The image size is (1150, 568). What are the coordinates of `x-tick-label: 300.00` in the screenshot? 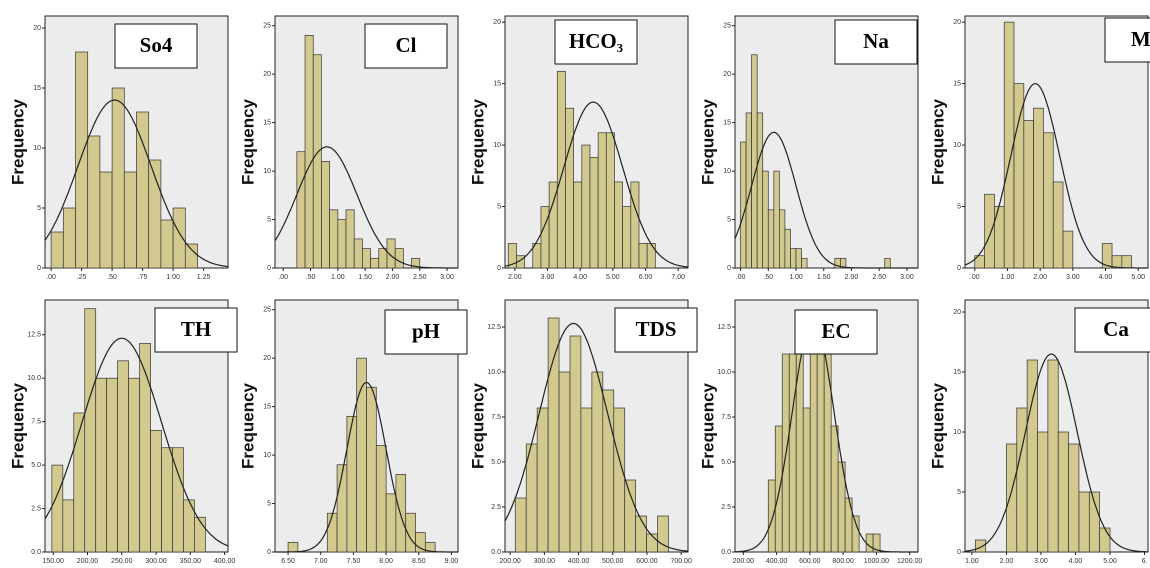 It's located at (156, 561).